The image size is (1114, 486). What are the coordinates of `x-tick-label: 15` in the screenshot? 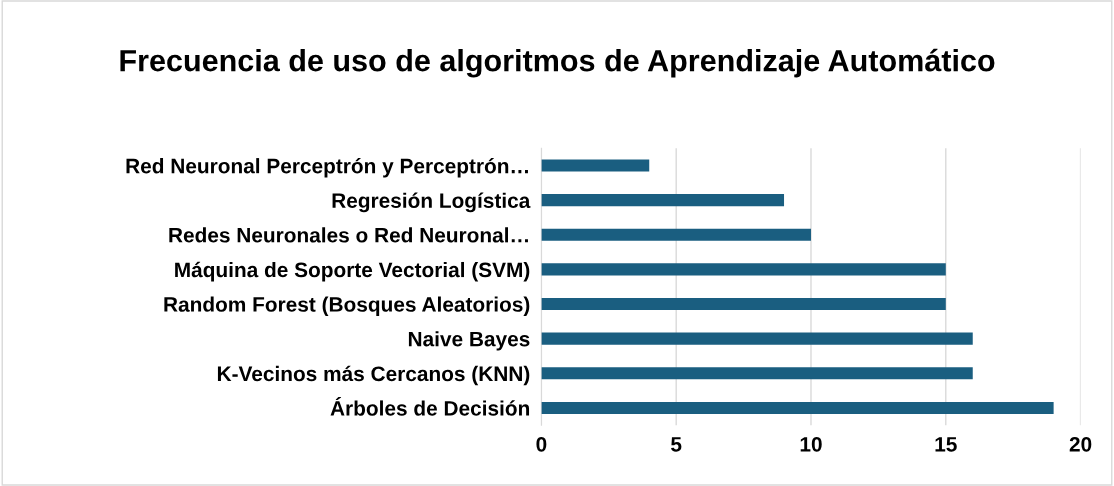 It's located at (946, 444).